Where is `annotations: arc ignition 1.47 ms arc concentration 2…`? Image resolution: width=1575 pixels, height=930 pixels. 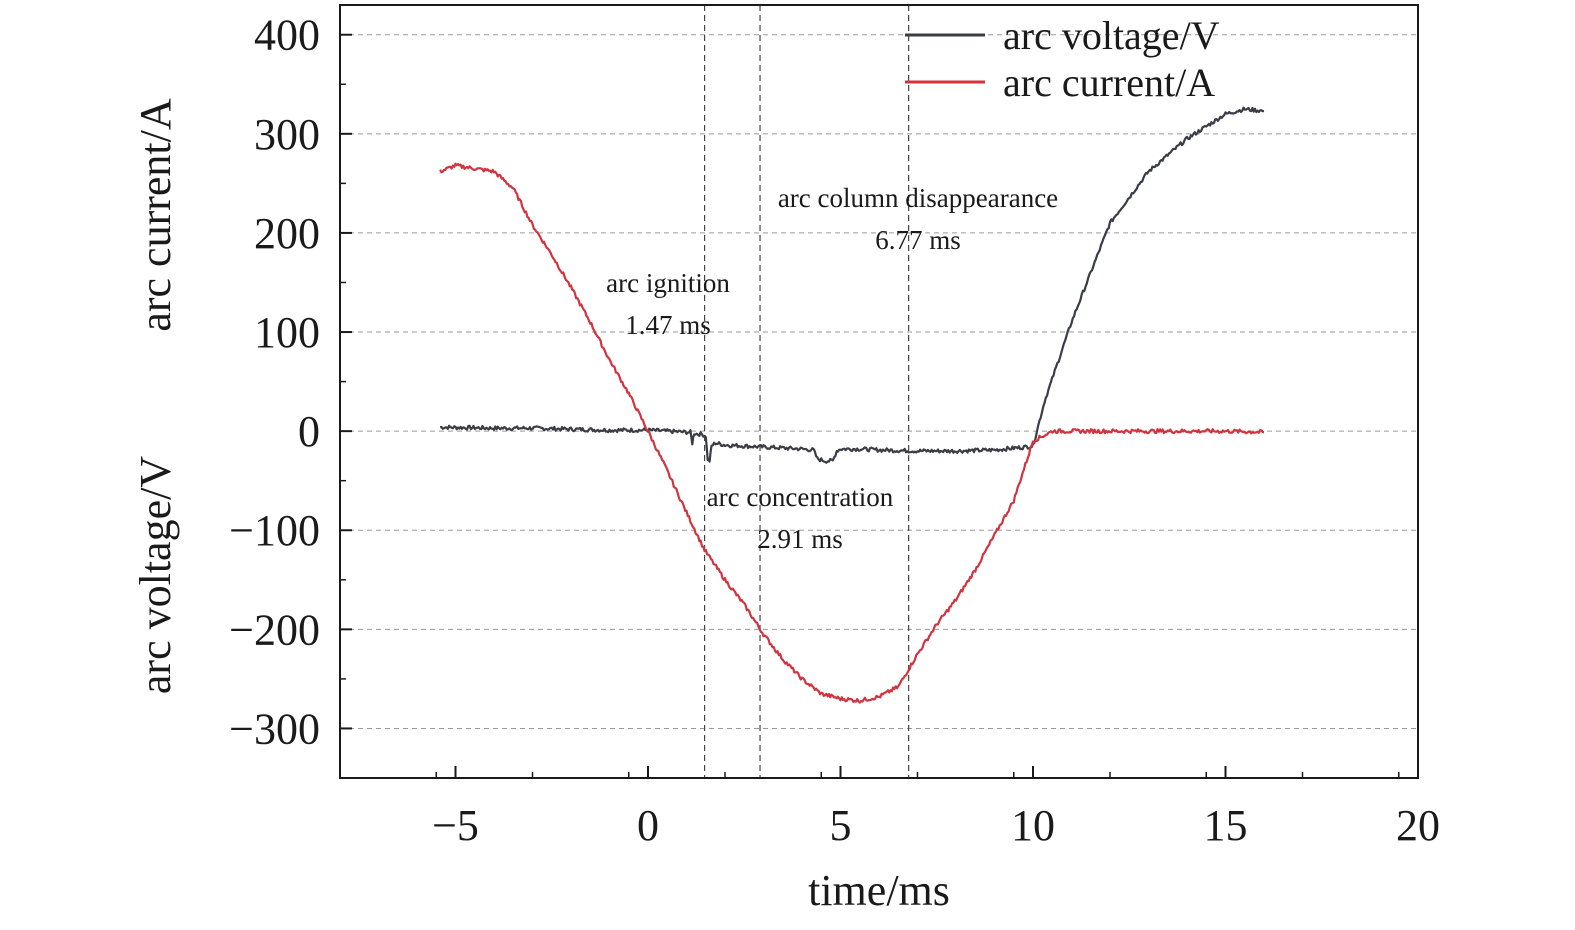
annotations: arc ignition 1.47 ms arc concentration 2… is located at coordinates (832, 368).